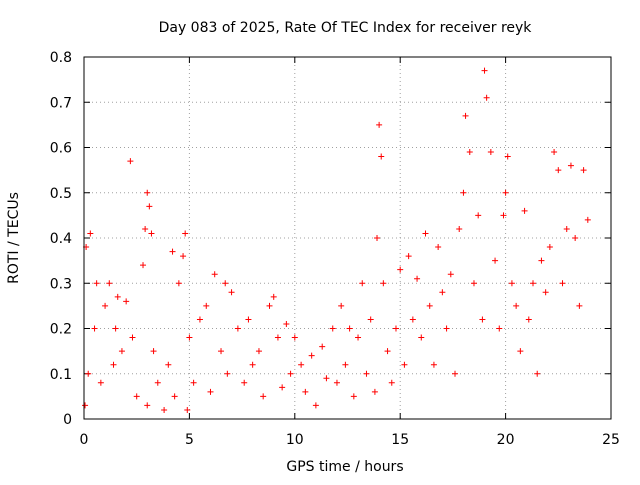 This screenshot has height=485, width=640. Describe the element at coordinates (61, 239) in the screenshot. I see `y-tick-label: 0.4` at that location.